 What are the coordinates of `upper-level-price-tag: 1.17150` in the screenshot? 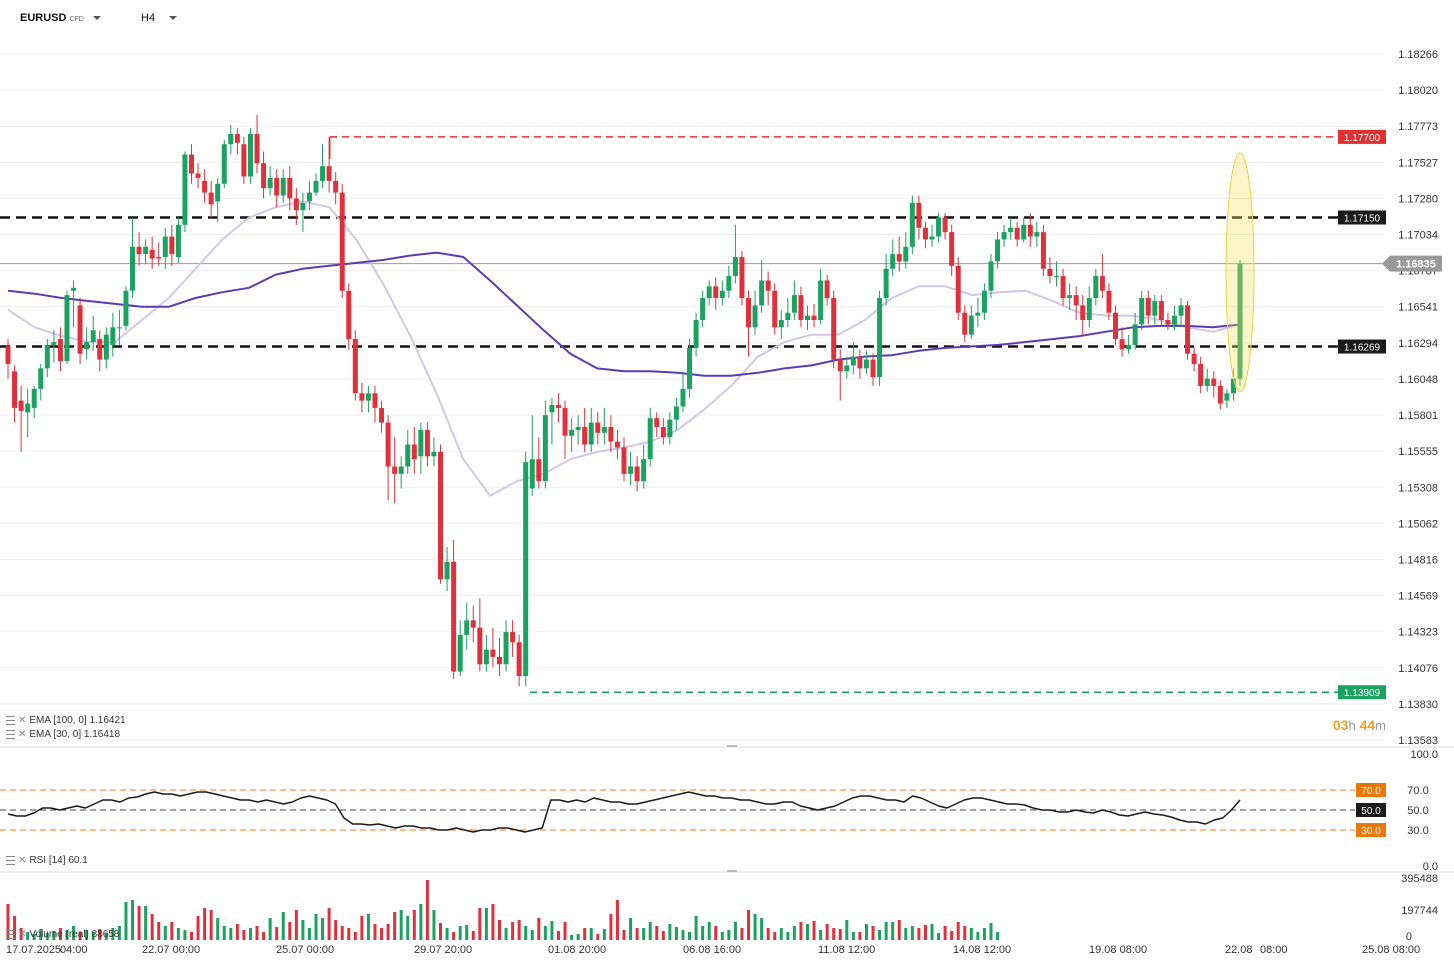 It's located at (1362, 218).